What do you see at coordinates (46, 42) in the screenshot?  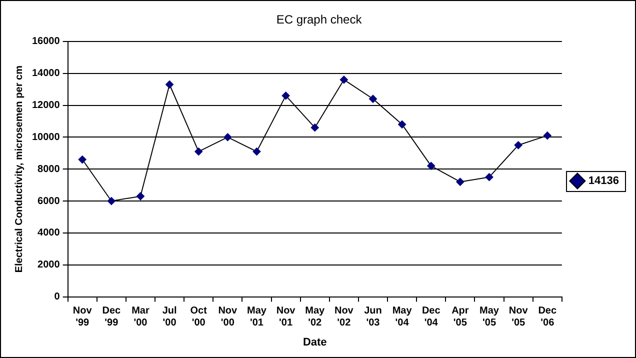 I see `y-tick-label: 16000` at bounding box center [46, 42].